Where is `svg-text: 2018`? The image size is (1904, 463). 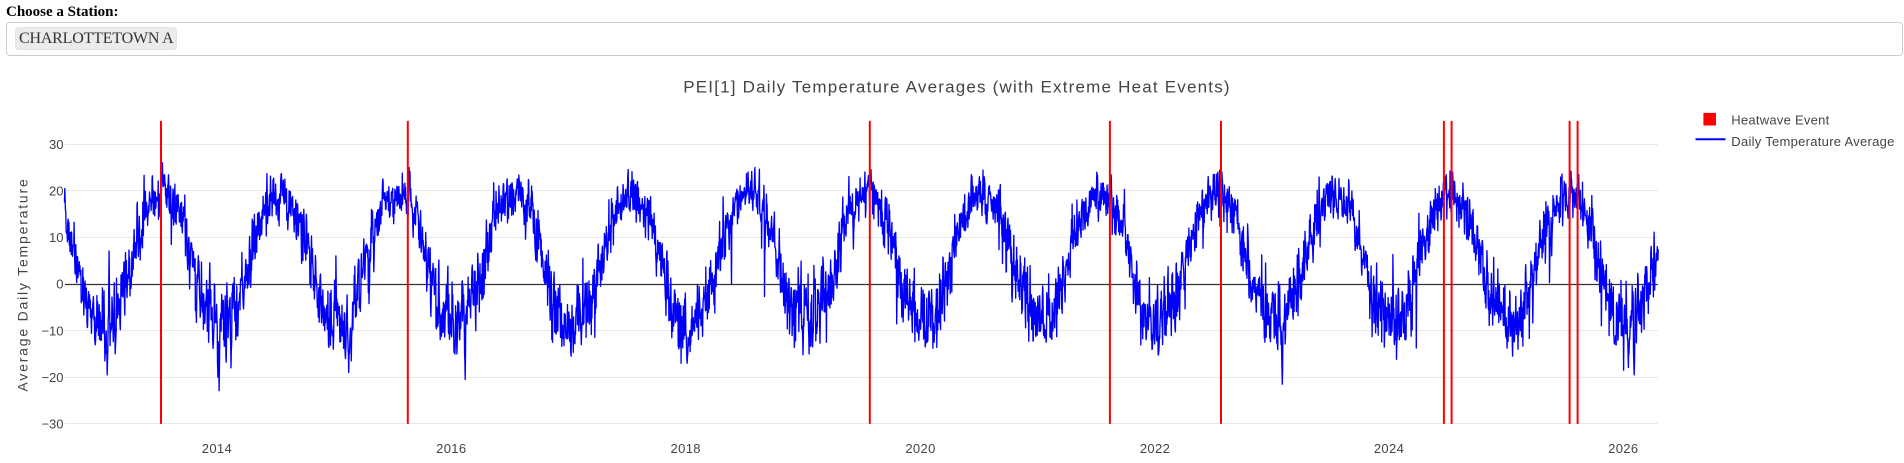
svg-text: 2018 is located at coordinates (686, 448).